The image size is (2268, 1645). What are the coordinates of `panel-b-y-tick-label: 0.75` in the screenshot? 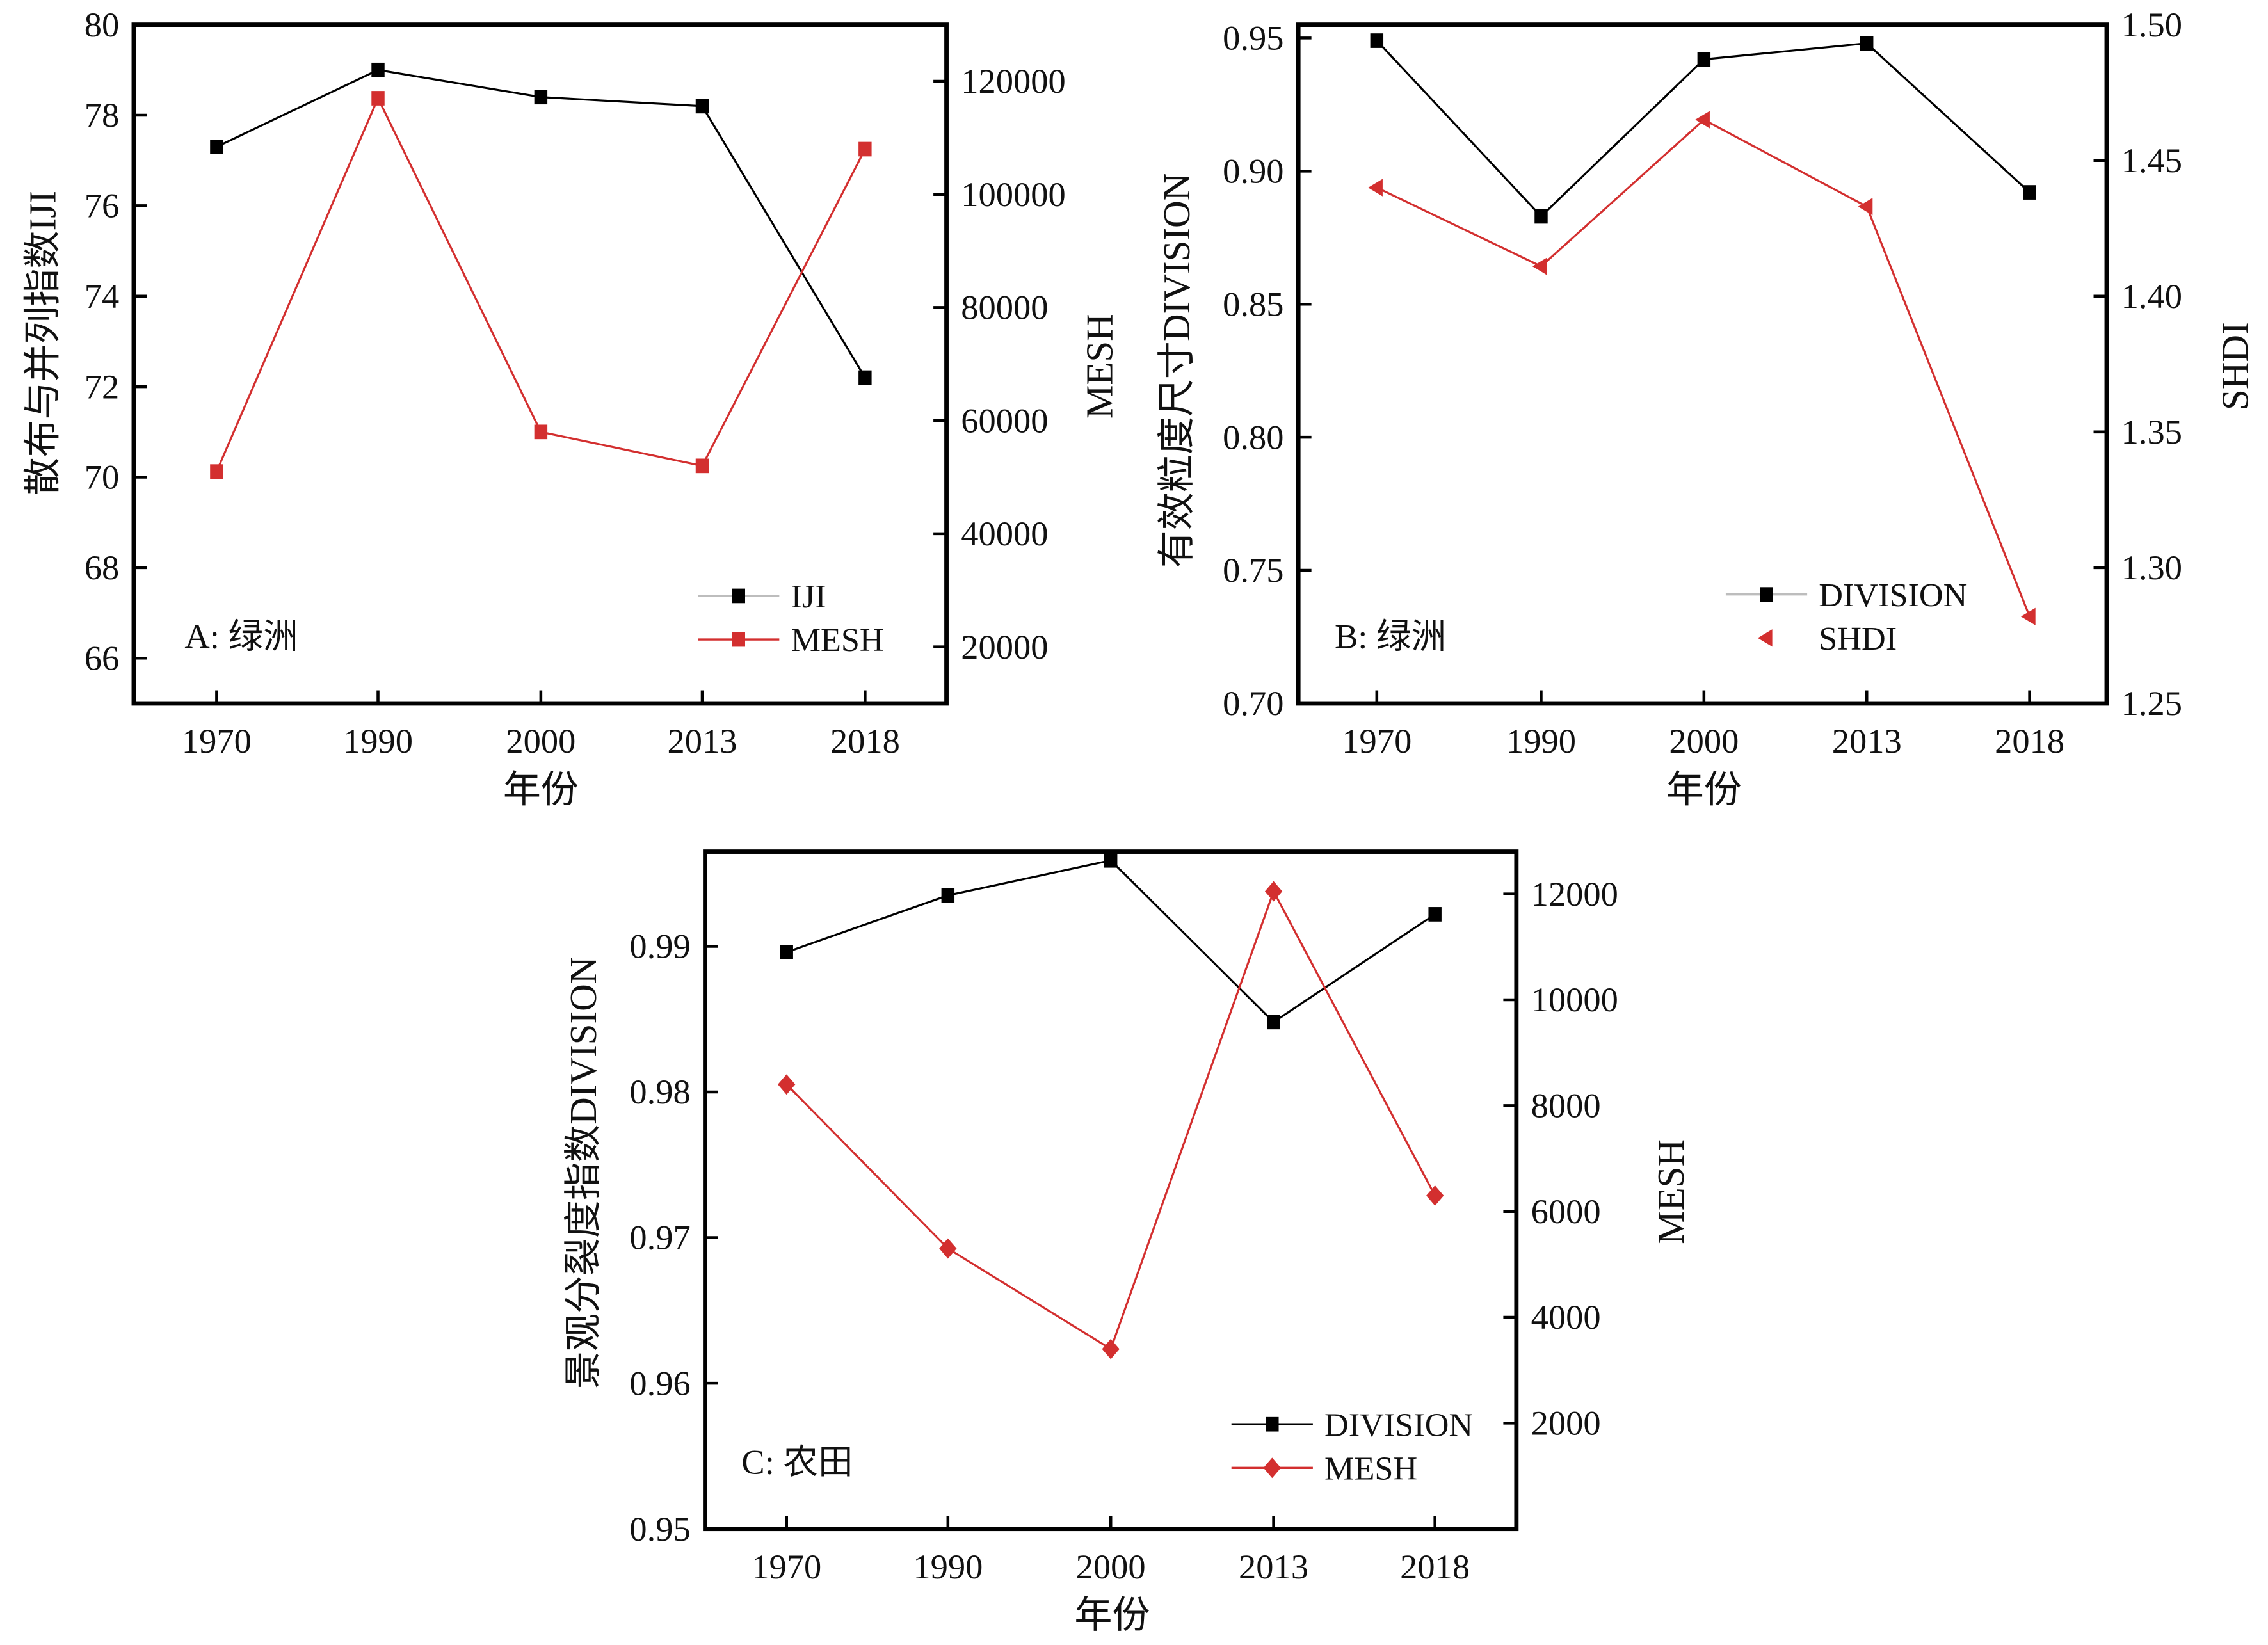 It's located at (1253, 570).